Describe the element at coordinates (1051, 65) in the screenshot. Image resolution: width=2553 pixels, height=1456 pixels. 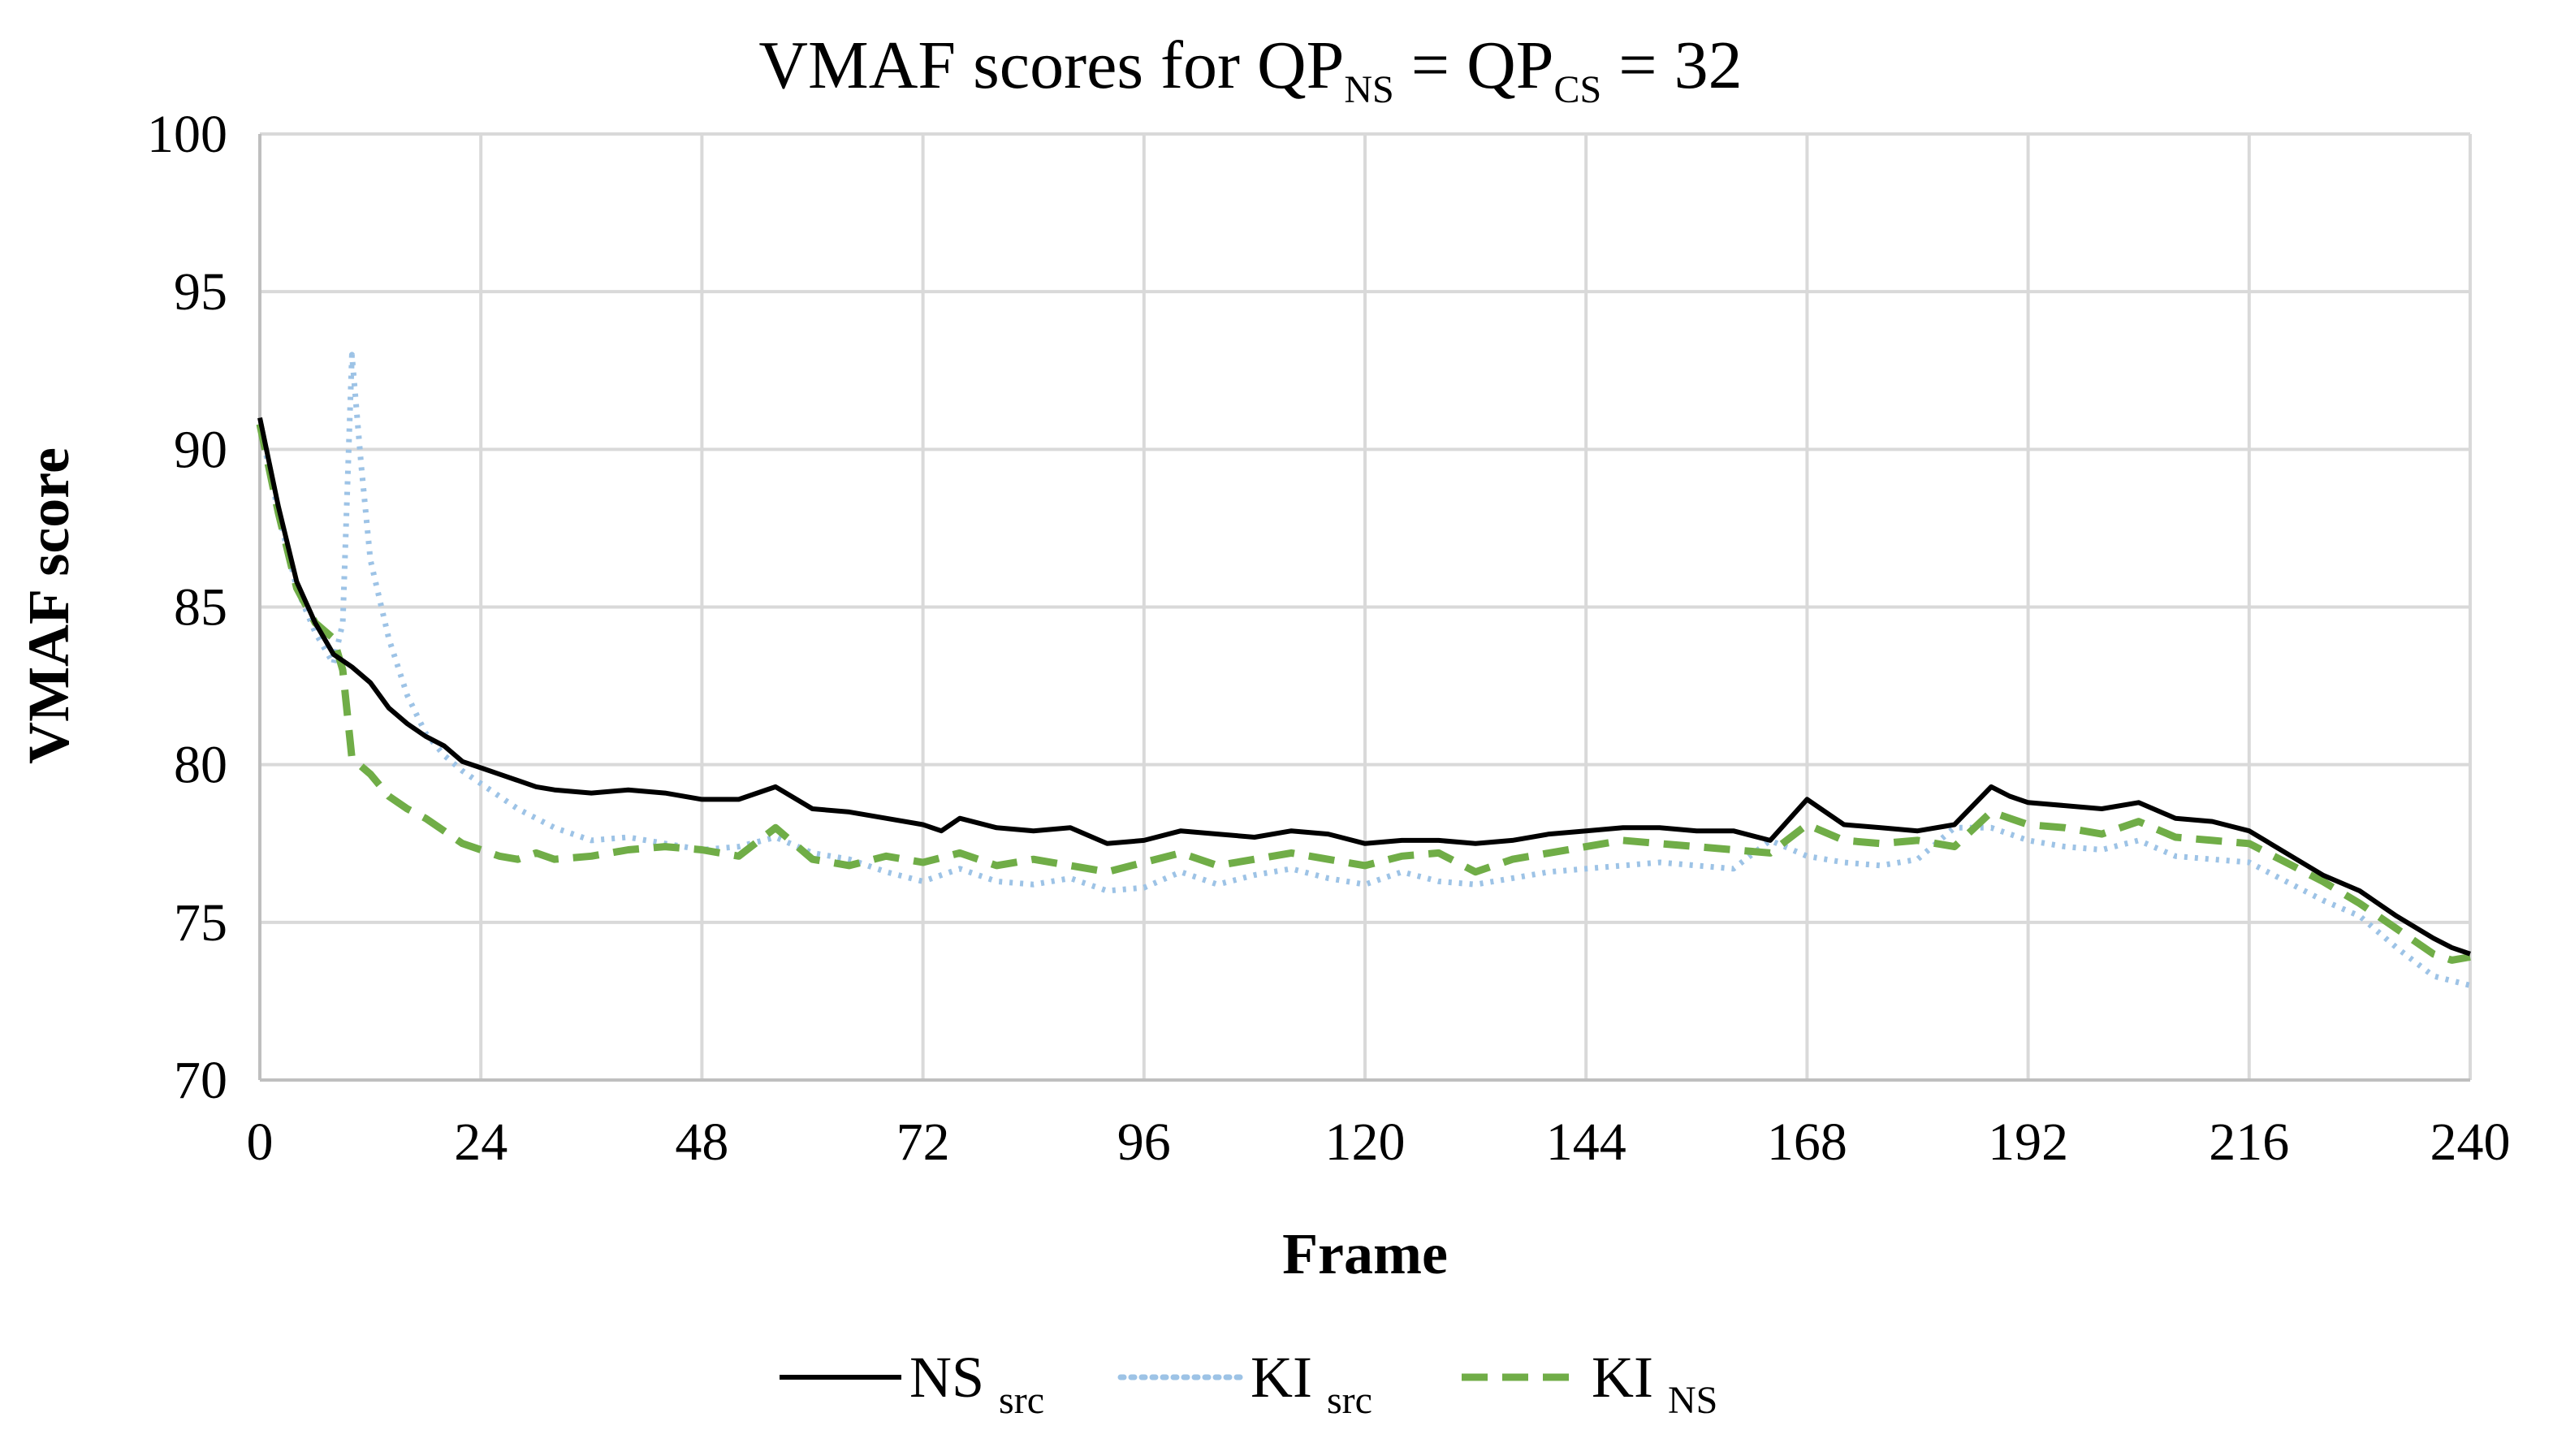
I see `title-prefix: VMAF scores for QP` at that location.